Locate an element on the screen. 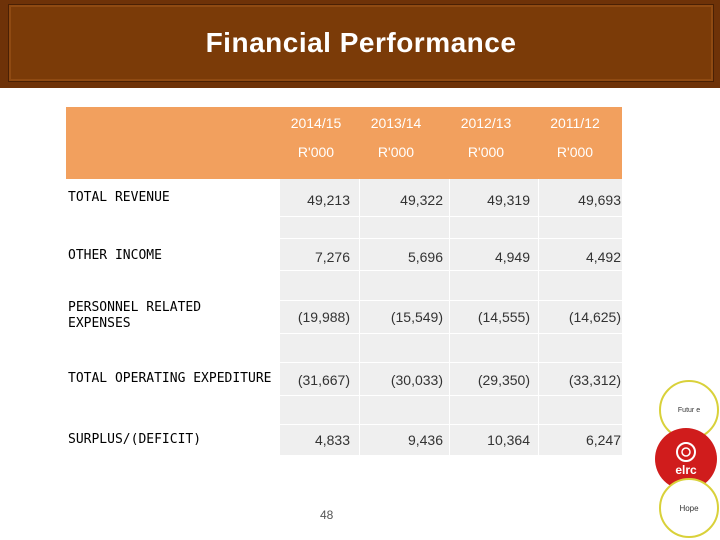 This screenshot has height=540, width=720. column-year-2011-12: 2011/12 is located at coordinates (575, 123).